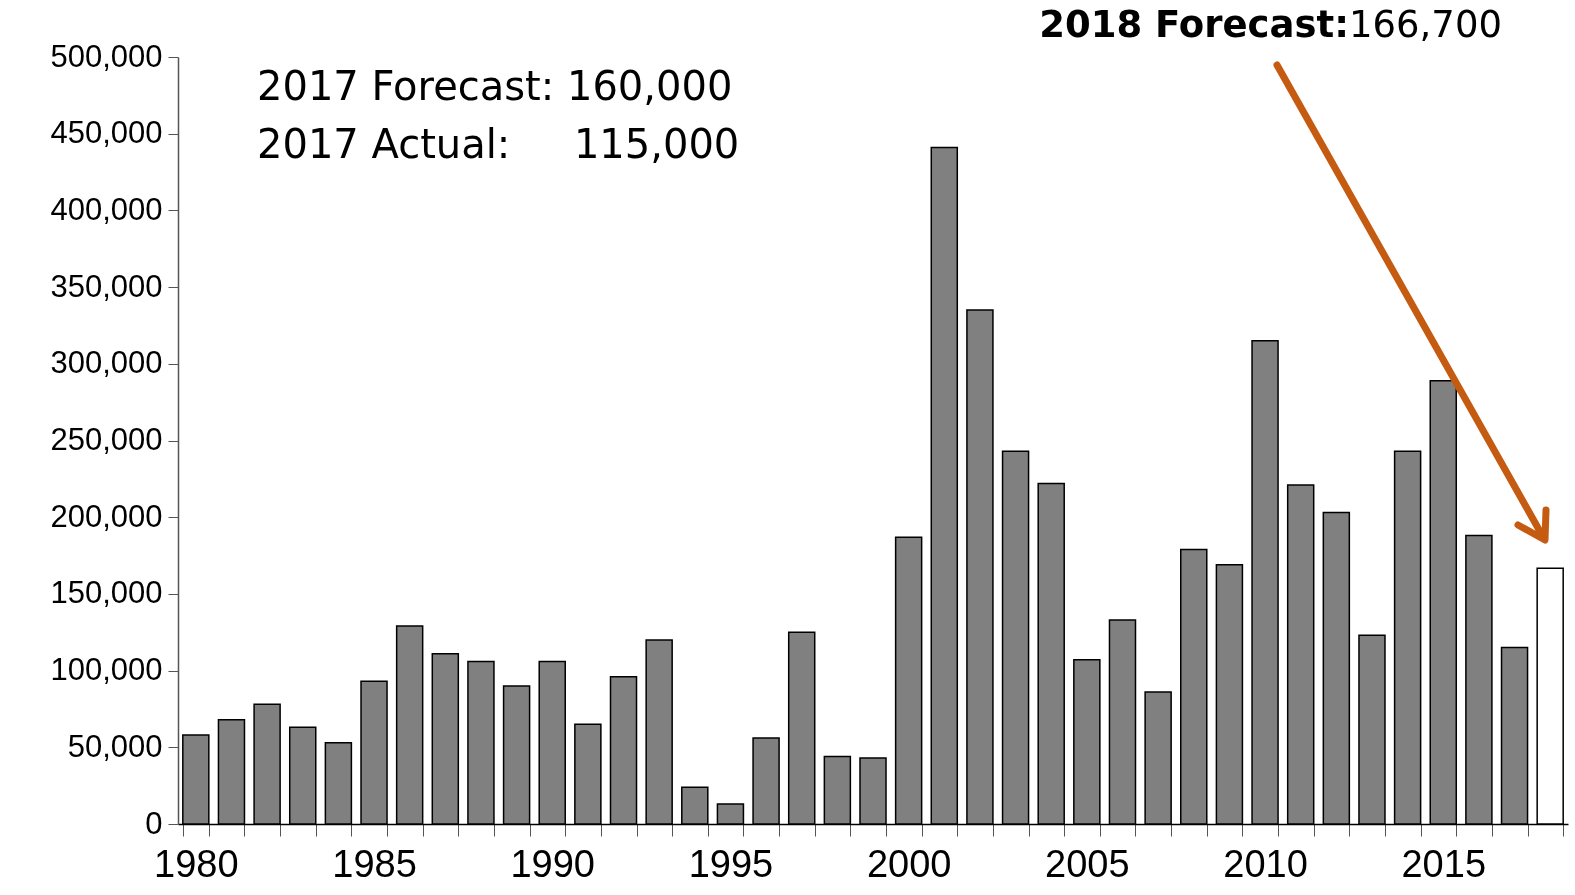 This screenshot has height=895, width=1575. I want to click on y-tick-label: 200,000, so click(106, 516).